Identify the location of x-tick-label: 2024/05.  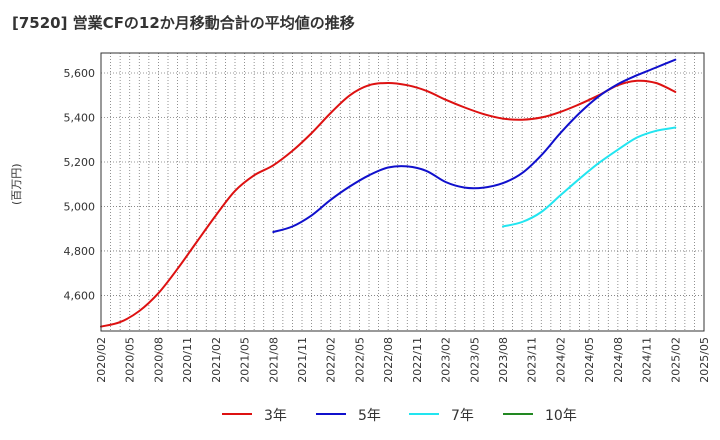
(589, 360).